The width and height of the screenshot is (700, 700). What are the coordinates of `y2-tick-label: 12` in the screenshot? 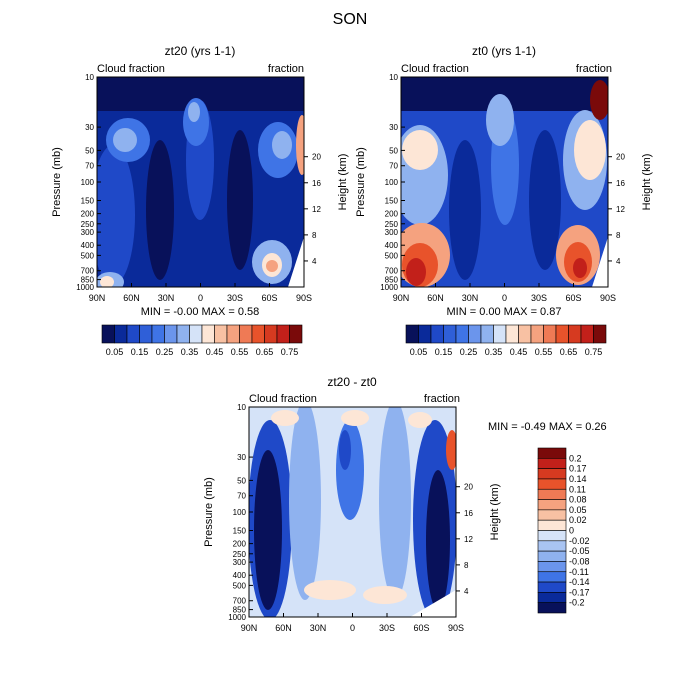 It's located at (620, 209).